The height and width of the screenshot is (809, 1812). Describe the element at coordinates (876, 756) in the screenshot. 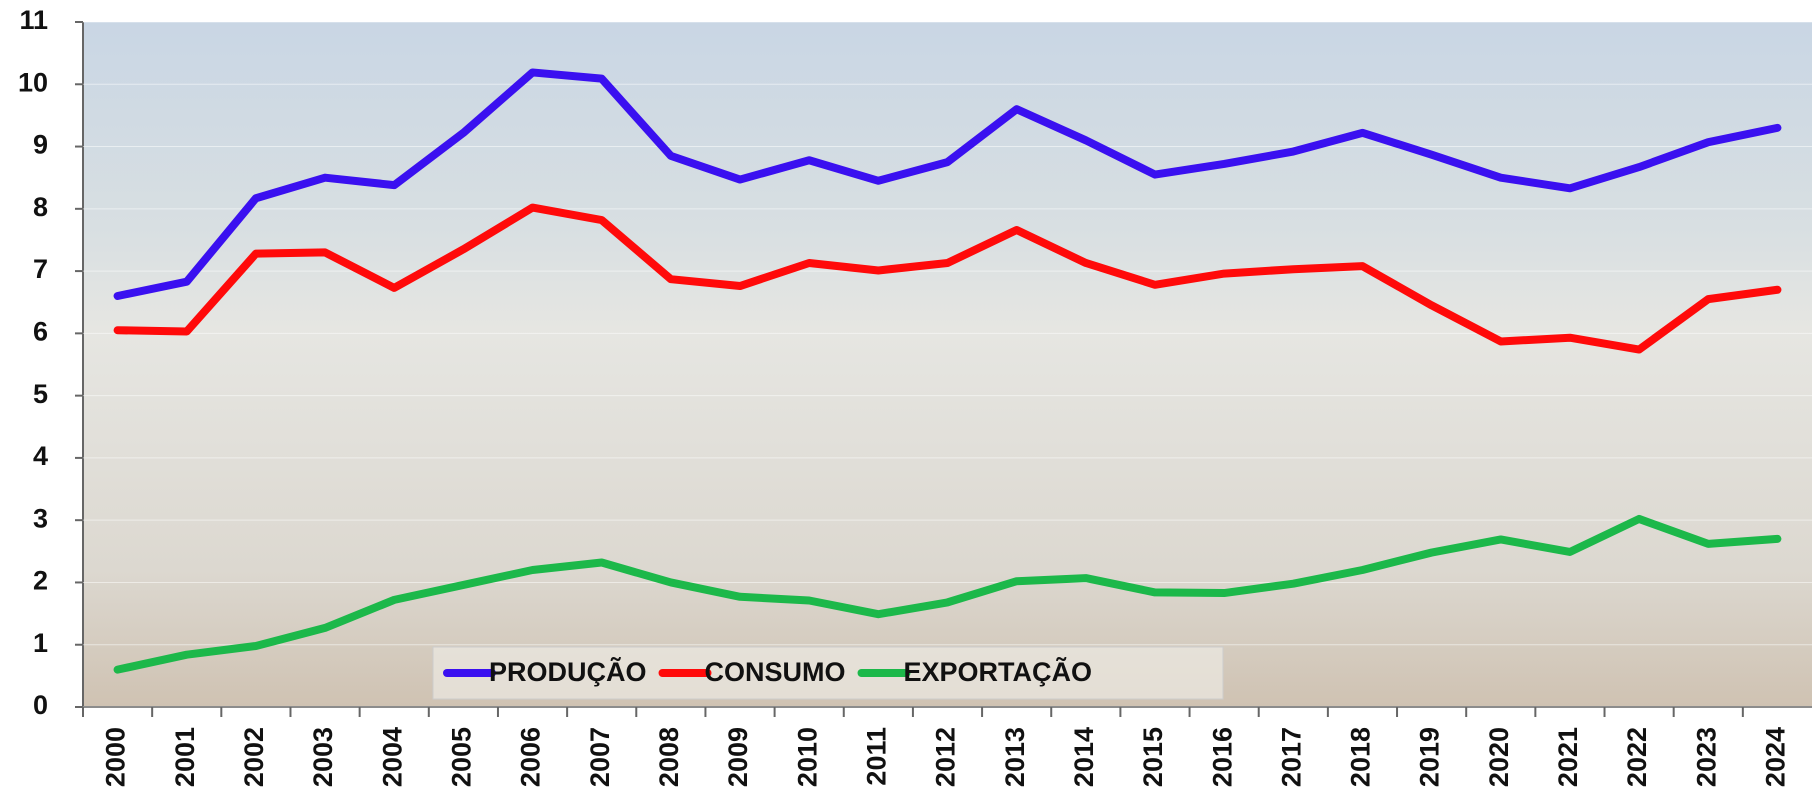

I see `x-tick-label: 2011` at that location.